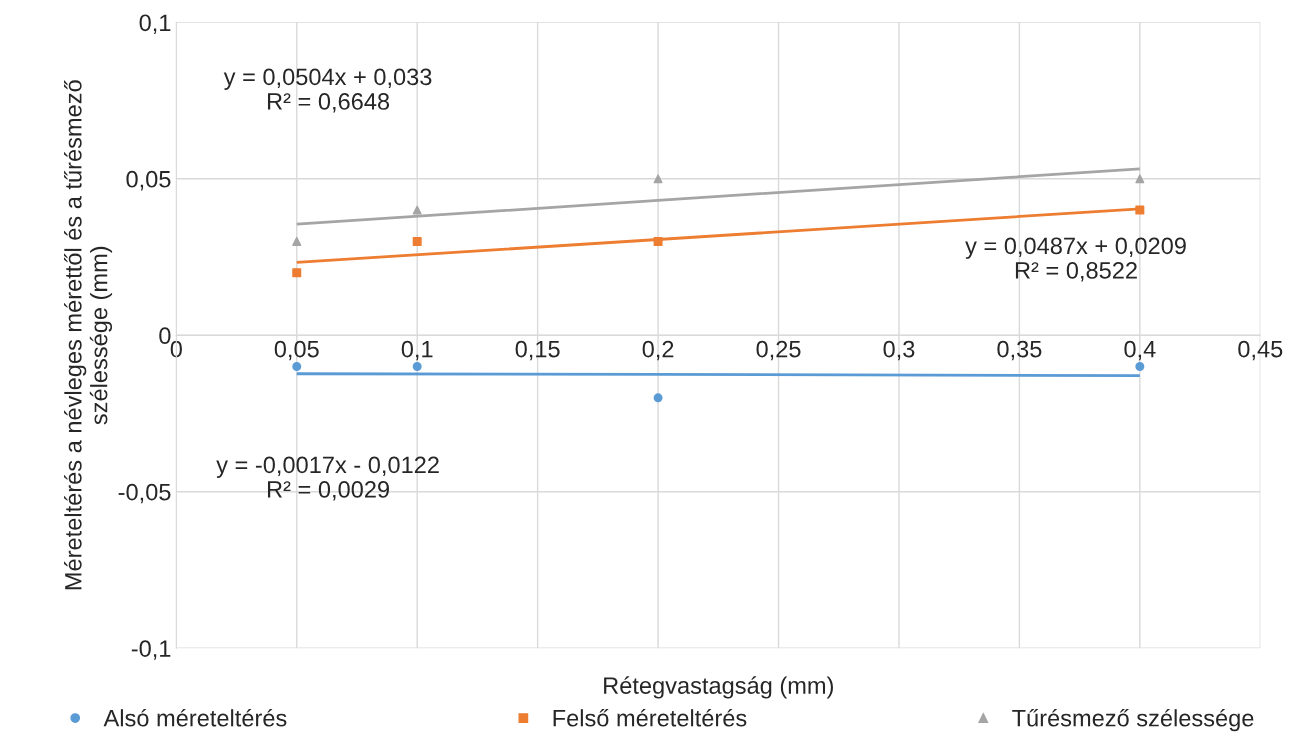 Image resolution: width=1306 pixels, height=745 pixels. I want to click on y-axis-title: Méreteltérés a névleges mérettől és a tűrésmező szélessége (mm), so click(88, 335).